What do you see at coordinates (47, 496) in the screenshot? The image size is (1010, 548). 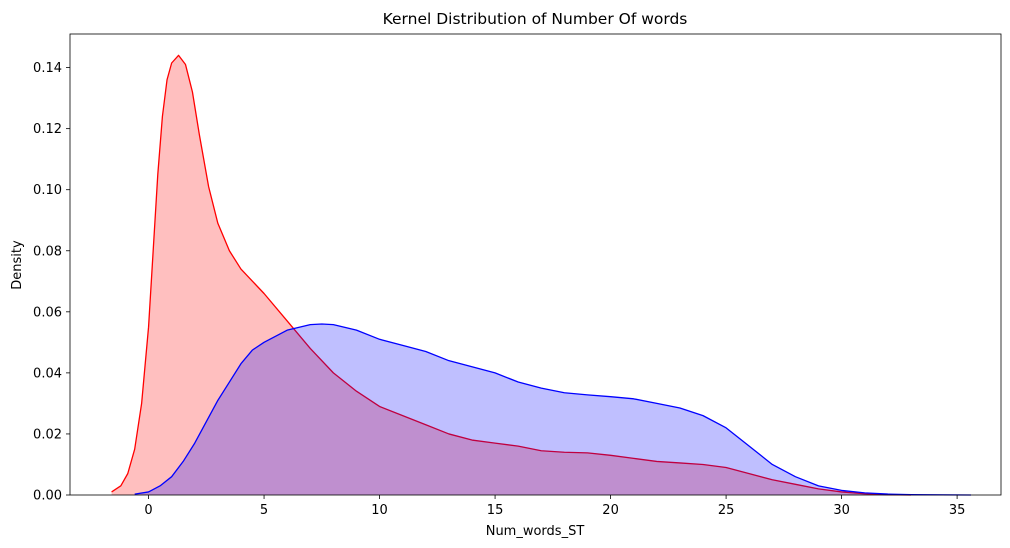 I see `y-tick-label: 0.00` at bounding box center [47, 496].